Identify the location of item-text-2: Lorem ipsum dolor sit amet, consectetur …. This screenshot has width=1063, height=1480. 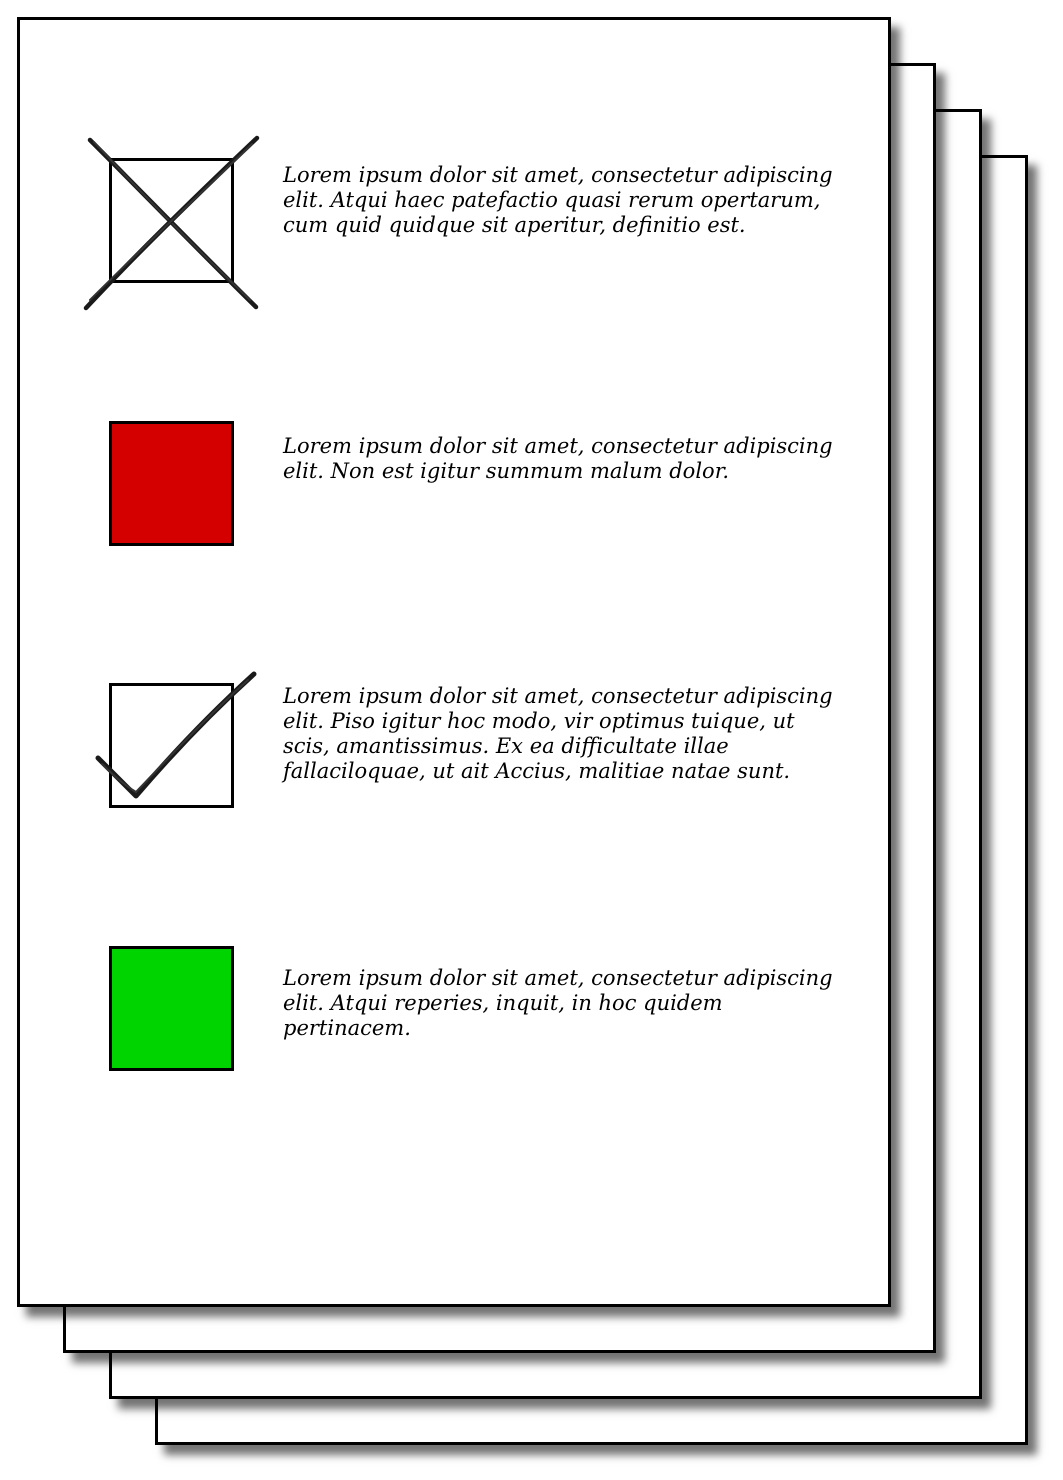
(558, 458).